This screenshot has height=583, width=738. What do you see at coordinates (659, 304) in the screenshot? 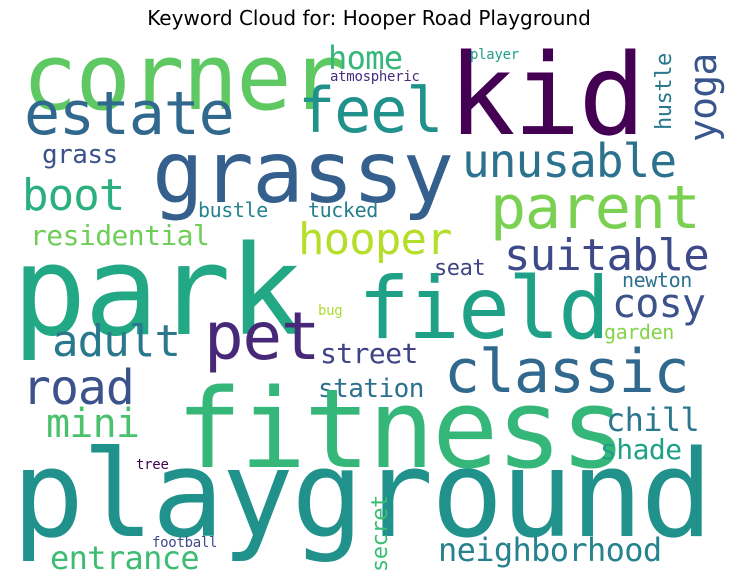
I see `keyword-cosy: cosy` at bounding box center [659, 304].